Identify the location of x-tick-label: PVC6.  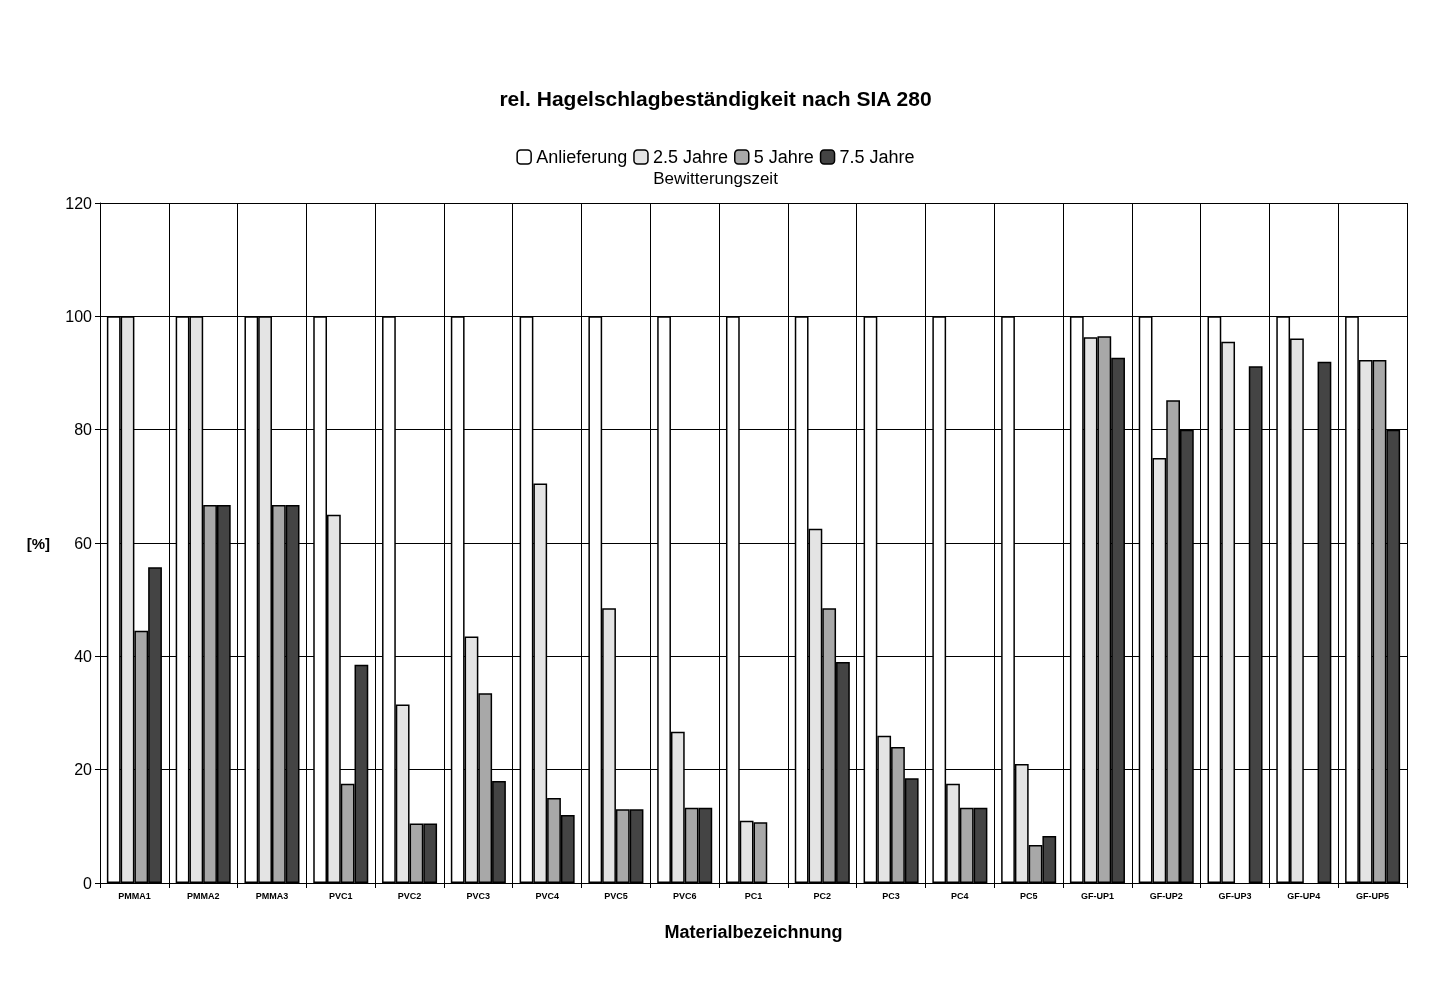
(684, 895).